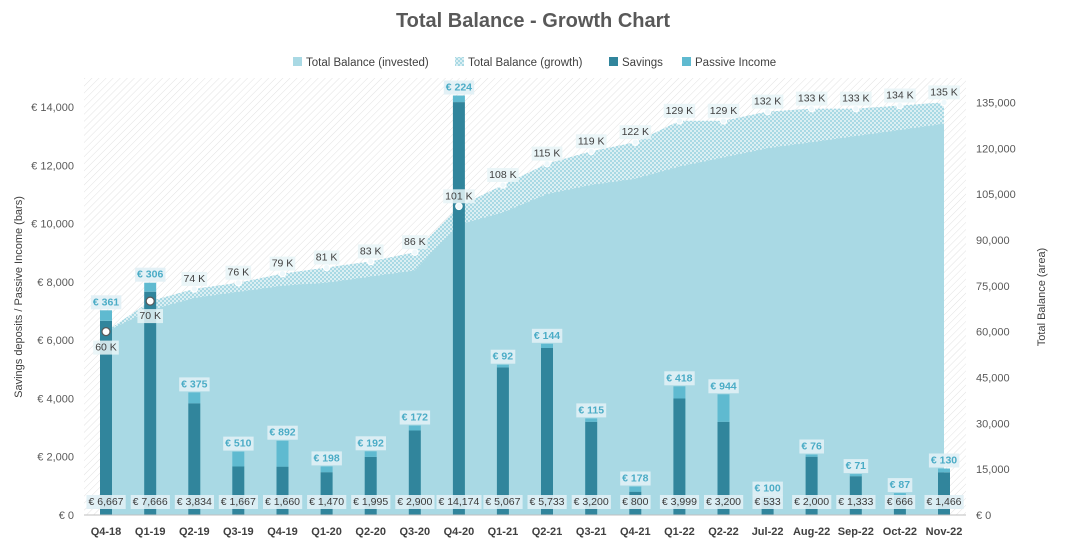 The height and width of the screenshot is (556, 1066). What do you see at coordinates (723, 502) in the screenshot?
I see `savings-data-label: € 3,200` at bounding box center [723, 502].